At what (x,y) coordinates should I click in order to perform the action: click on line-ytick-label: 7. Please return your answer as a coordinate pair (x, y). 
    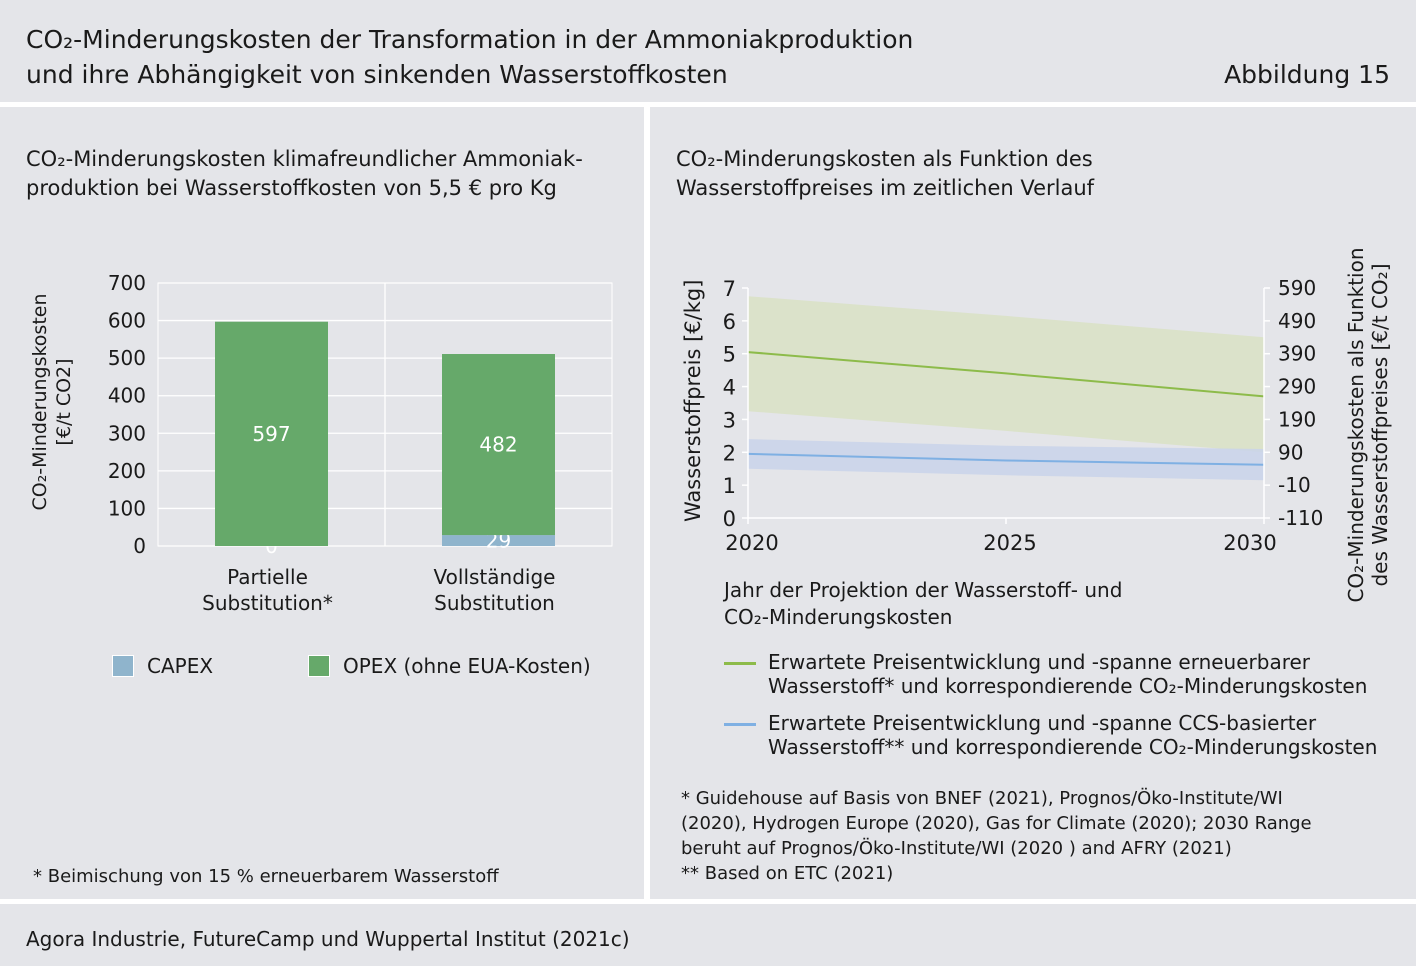
    Looking at the image, I should click on (729, 289).